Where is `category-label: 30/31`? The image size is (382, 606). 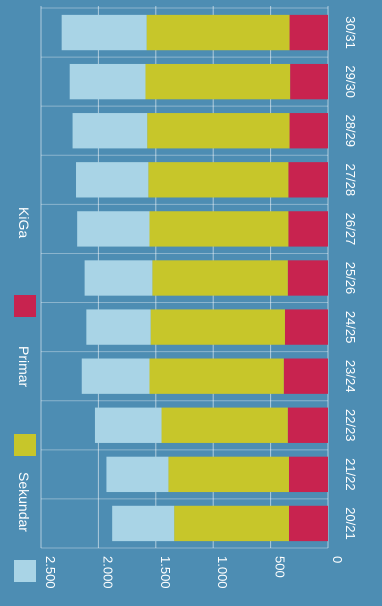 category-label: 30/31 is located at coordinates (350, 32).